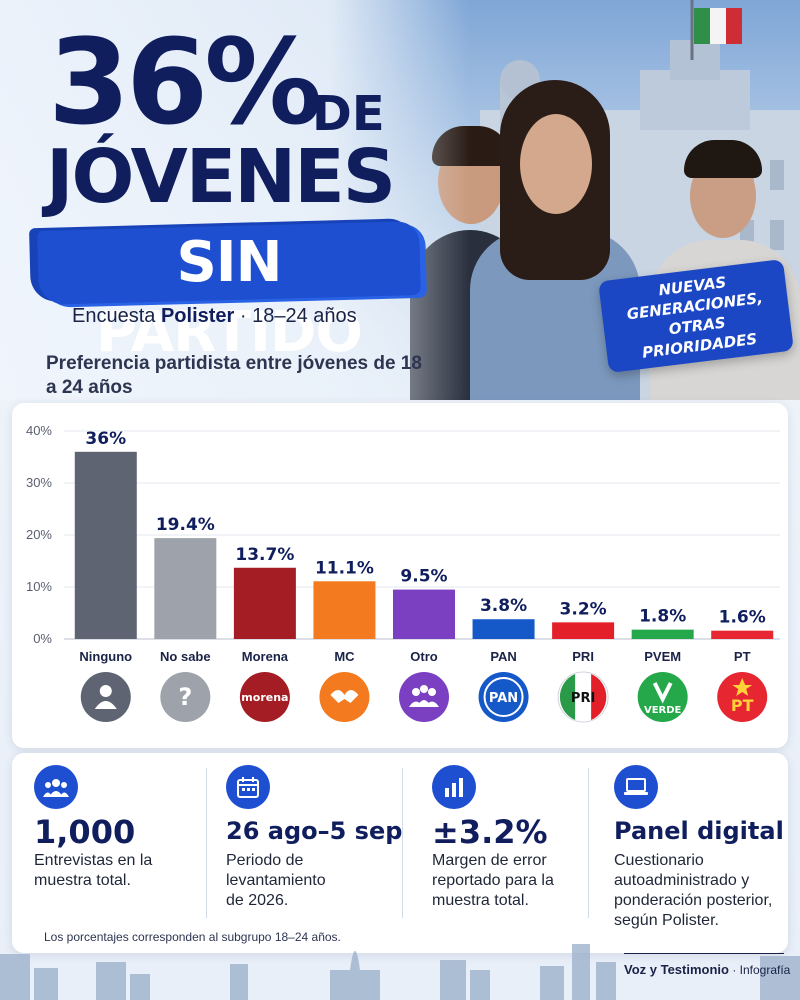  I want to click on mc-eagle-shape, so click(344, 696).